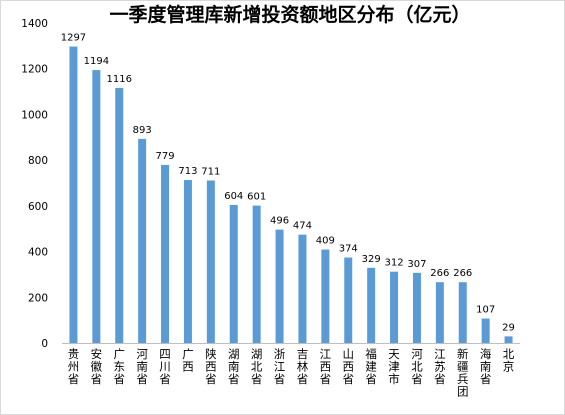  Describe the element at coordinates (96, 61) in the screenshot. I see `bar-value-label: 1194` at that location.